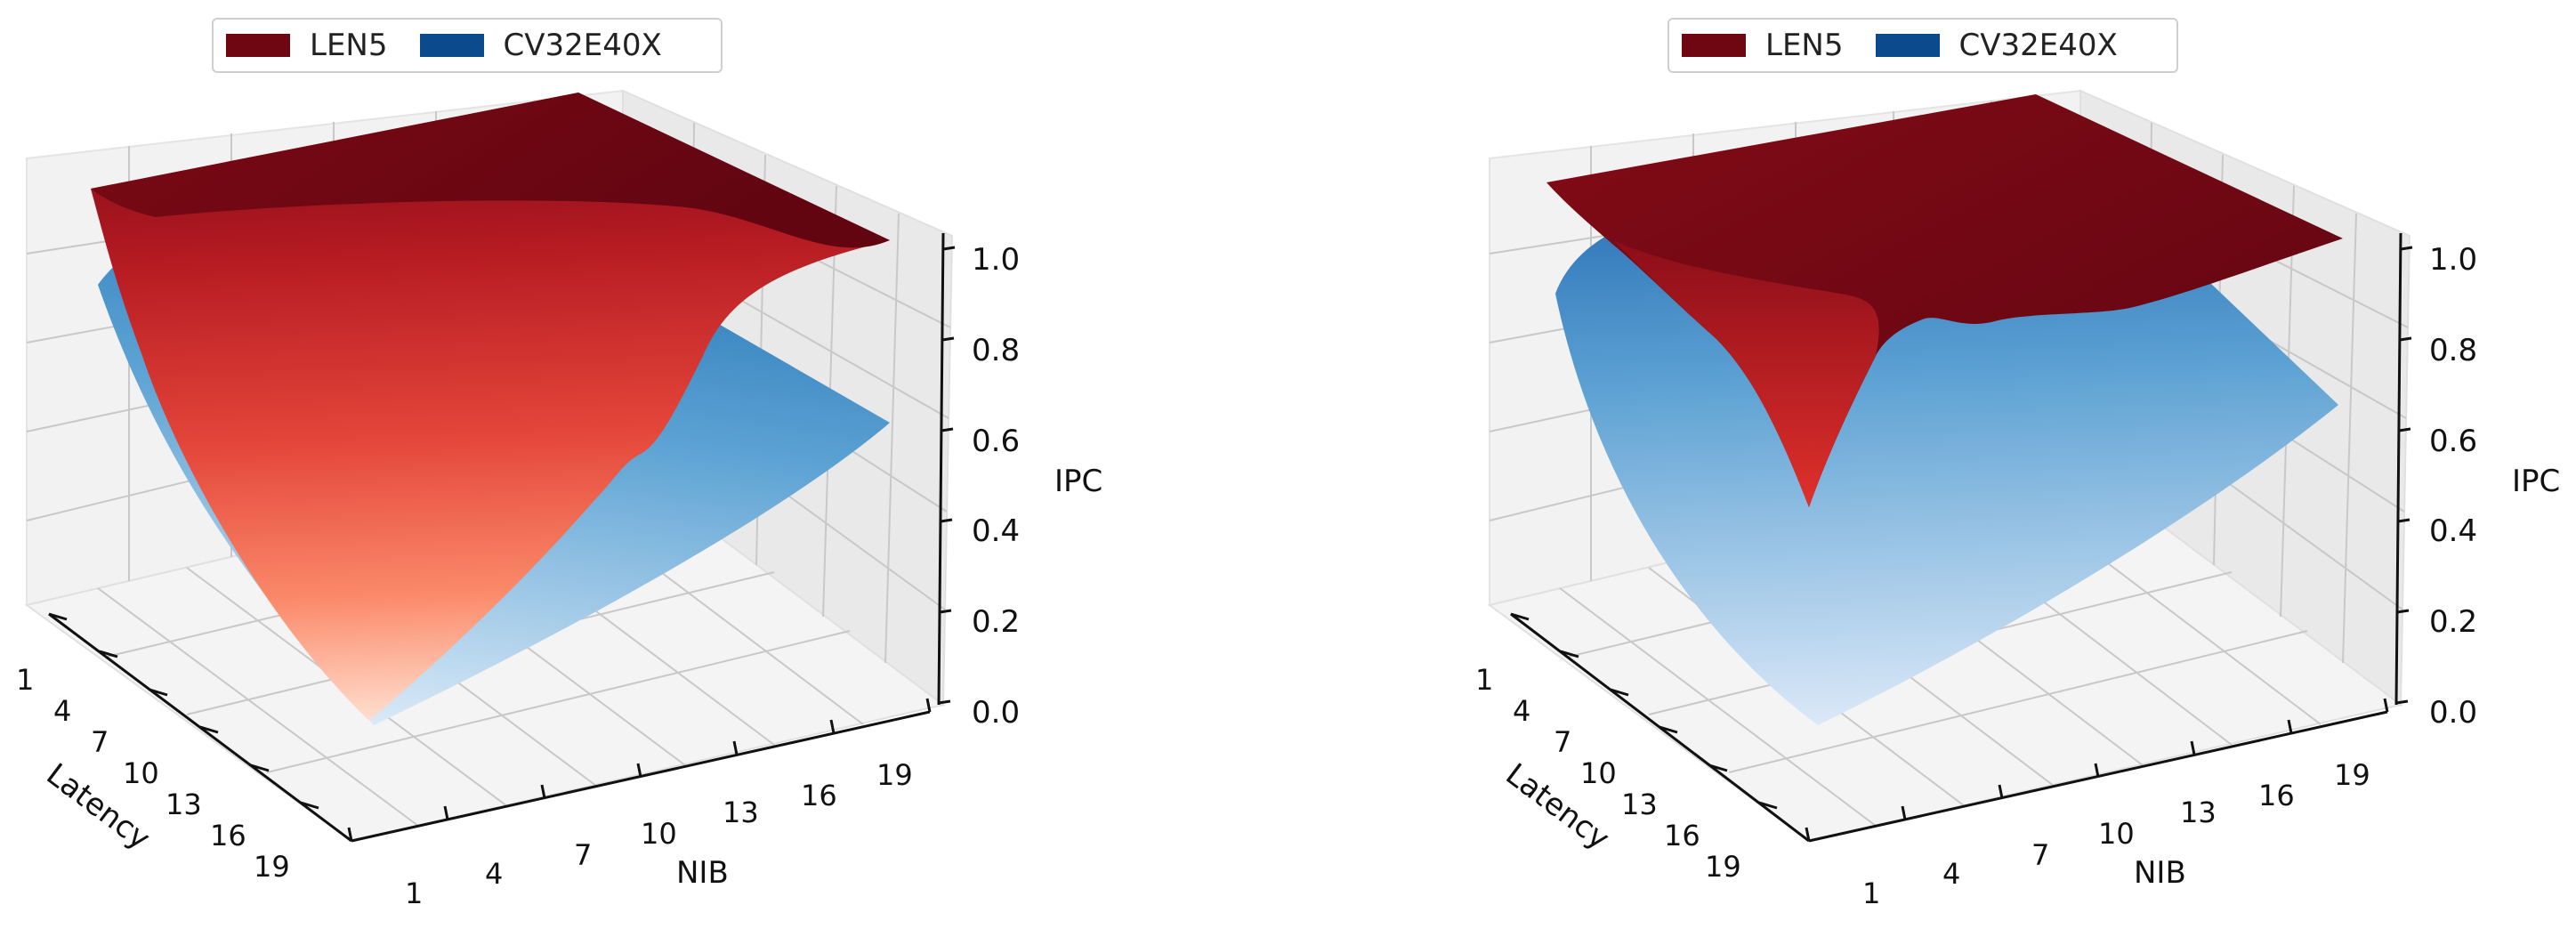 This screenshot has height=929, width=2576. I want to click on len5-surface-dip, so click(1746, 373).